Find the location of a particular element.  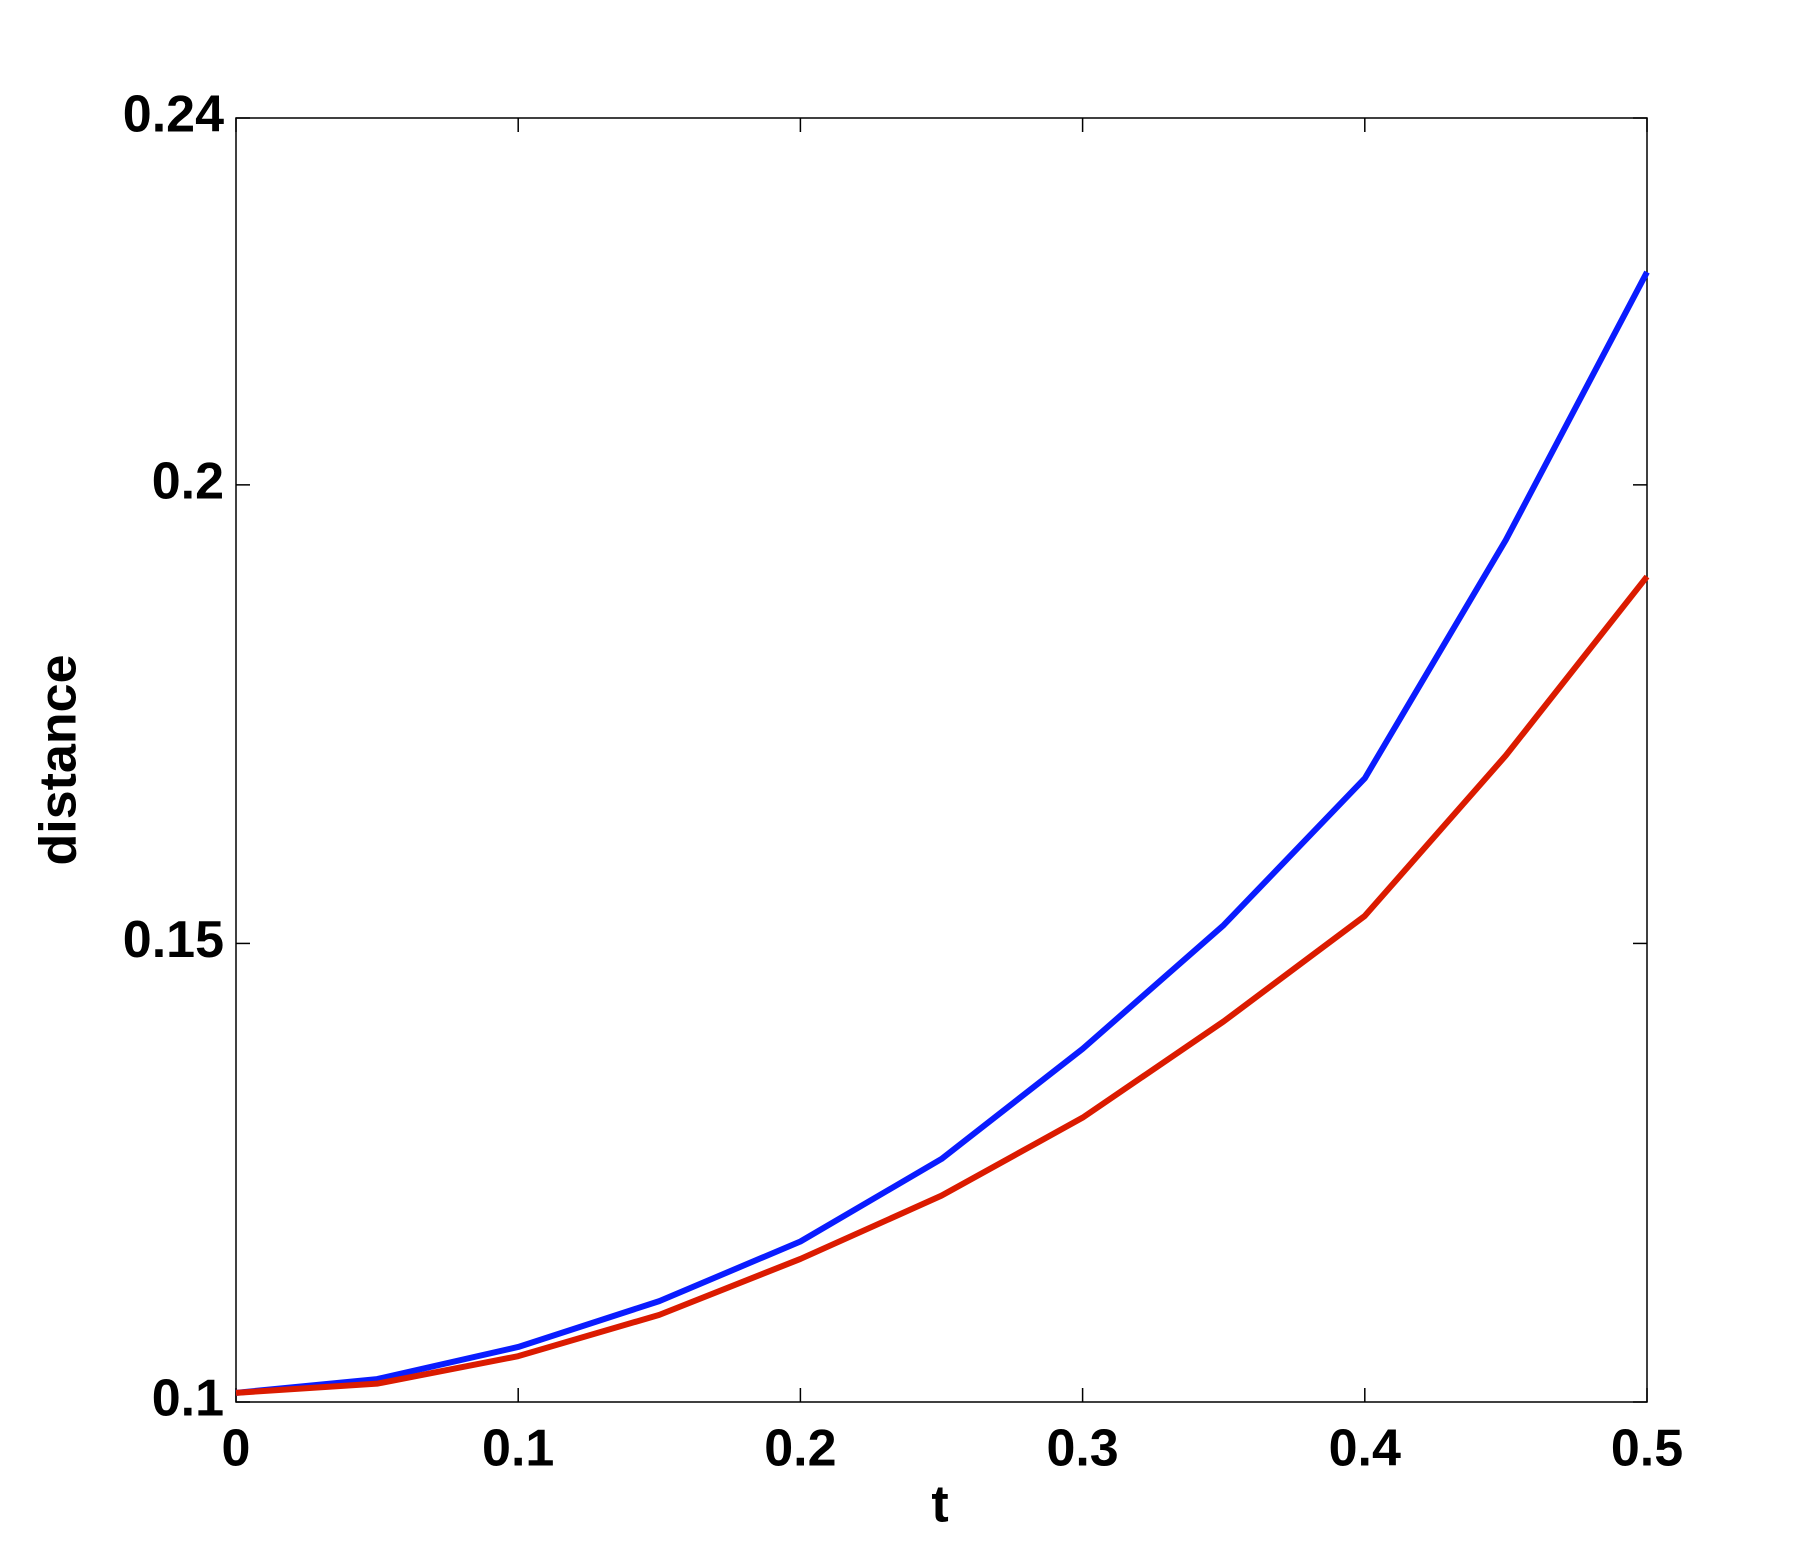

y-tick-label: 0.1 is located at coordinates (188, 1399).